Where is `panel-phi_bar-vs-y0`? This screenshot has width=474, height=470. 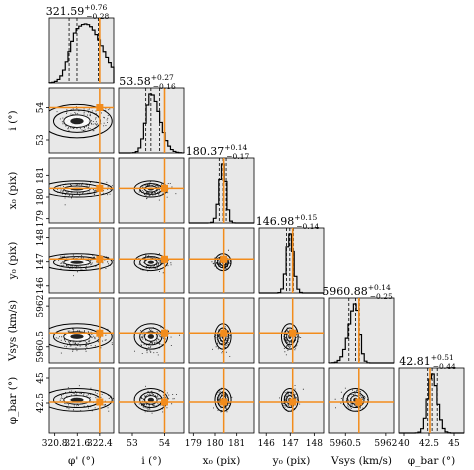 panel-phi_bar-vs-y0 is located at coordinates (291, 400).